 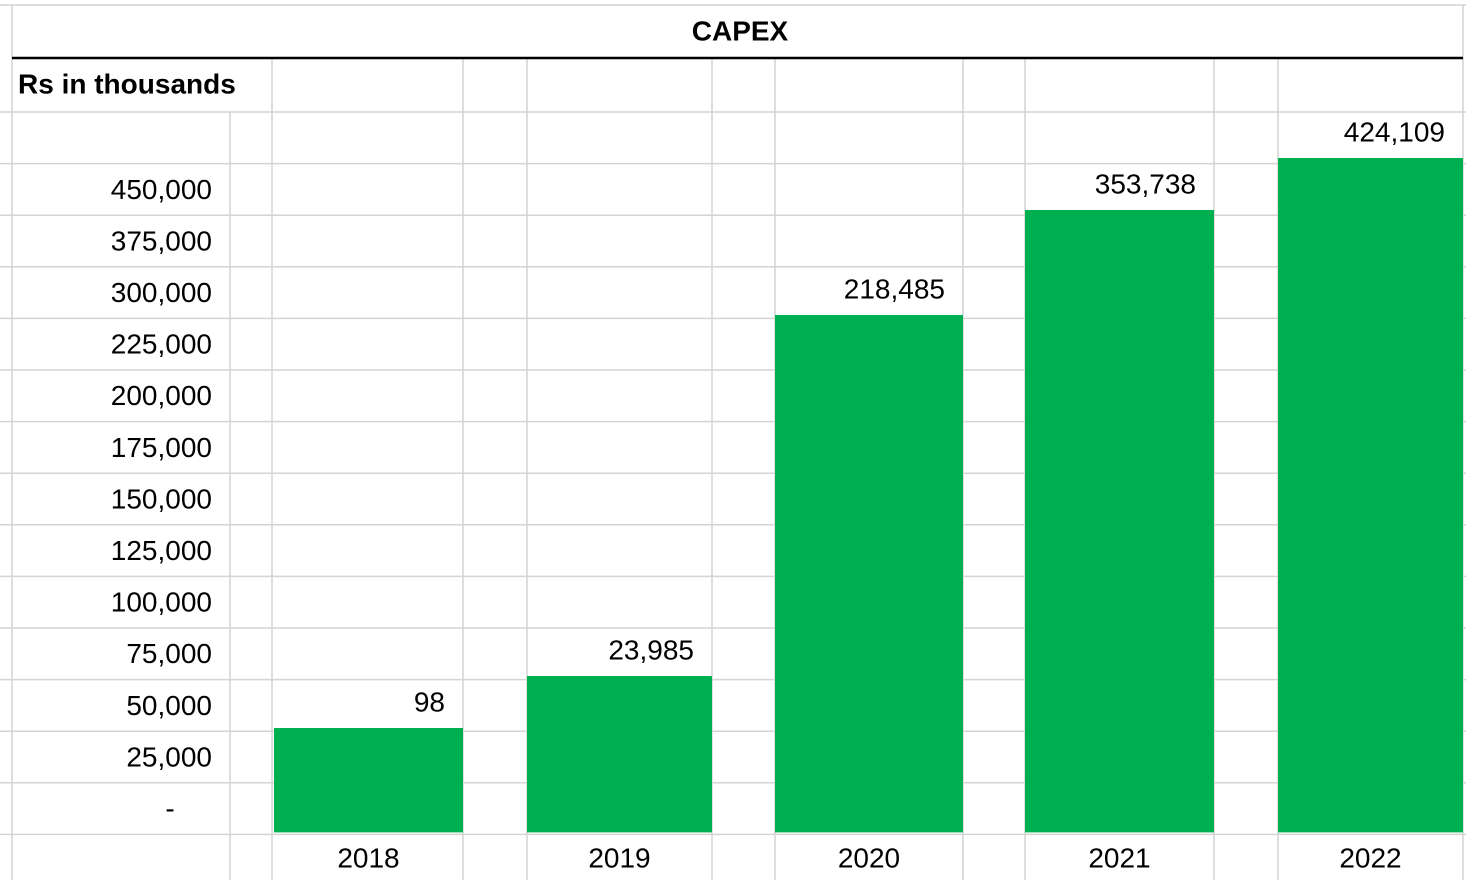 I want to click on value-label: 353,738, so click(x=1145, y=183).